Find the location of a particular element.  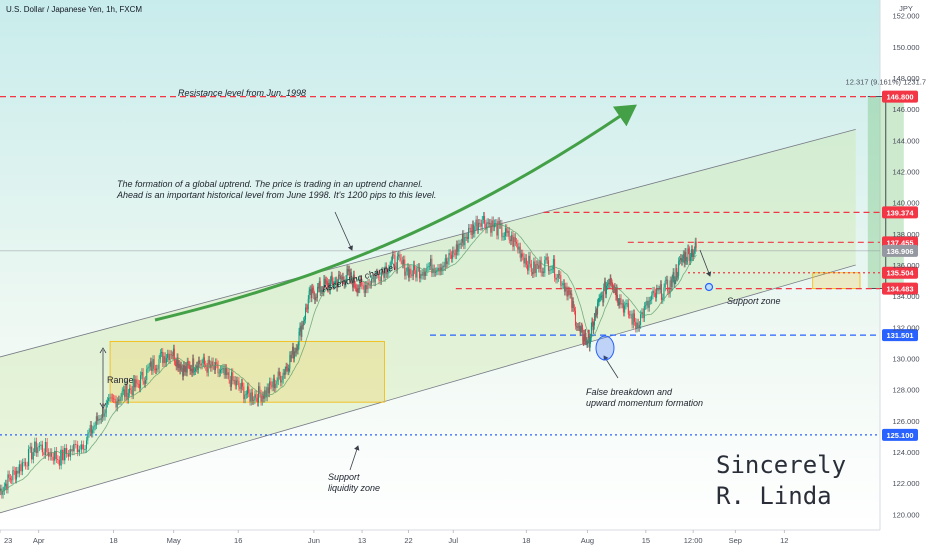

y-tick-label: 148.000 is located at coordinates (905, 78).